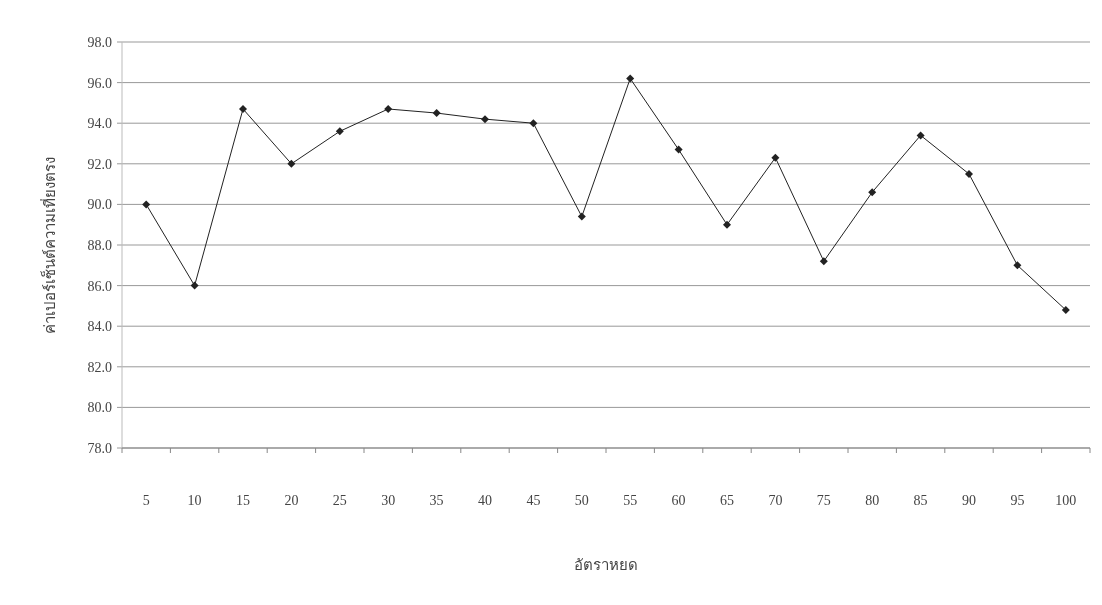 The image size is (1102, 605). Describe the element at coordinates (99, 124) in the screenshot. I see `y-tick-label: 94.0` at that location.